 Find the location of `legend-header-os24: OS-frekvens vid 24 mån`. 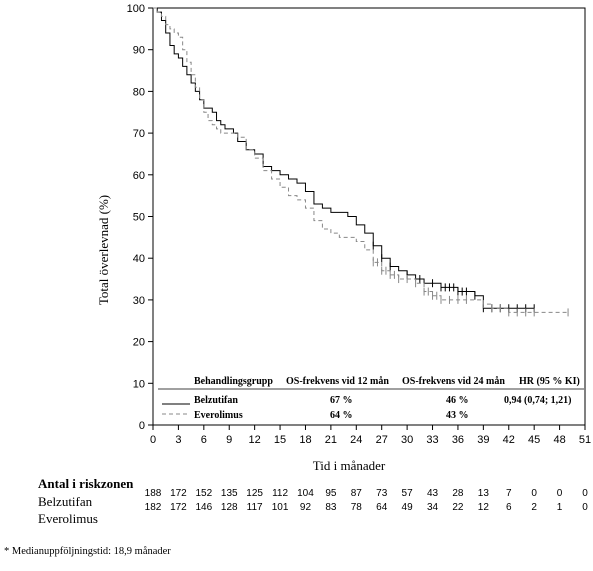

legend-header-os24: OS-frekvens vid 24 mån is located at coordinates (453, 381).